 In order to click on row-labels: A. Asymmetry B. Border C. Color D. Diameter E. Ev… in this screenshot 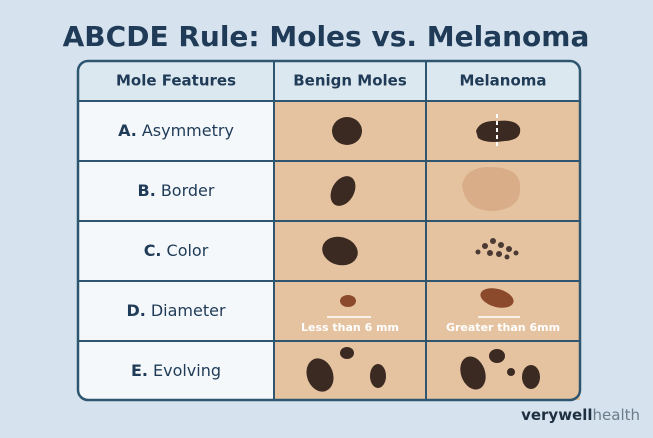, I will do `click(176, 250)`.